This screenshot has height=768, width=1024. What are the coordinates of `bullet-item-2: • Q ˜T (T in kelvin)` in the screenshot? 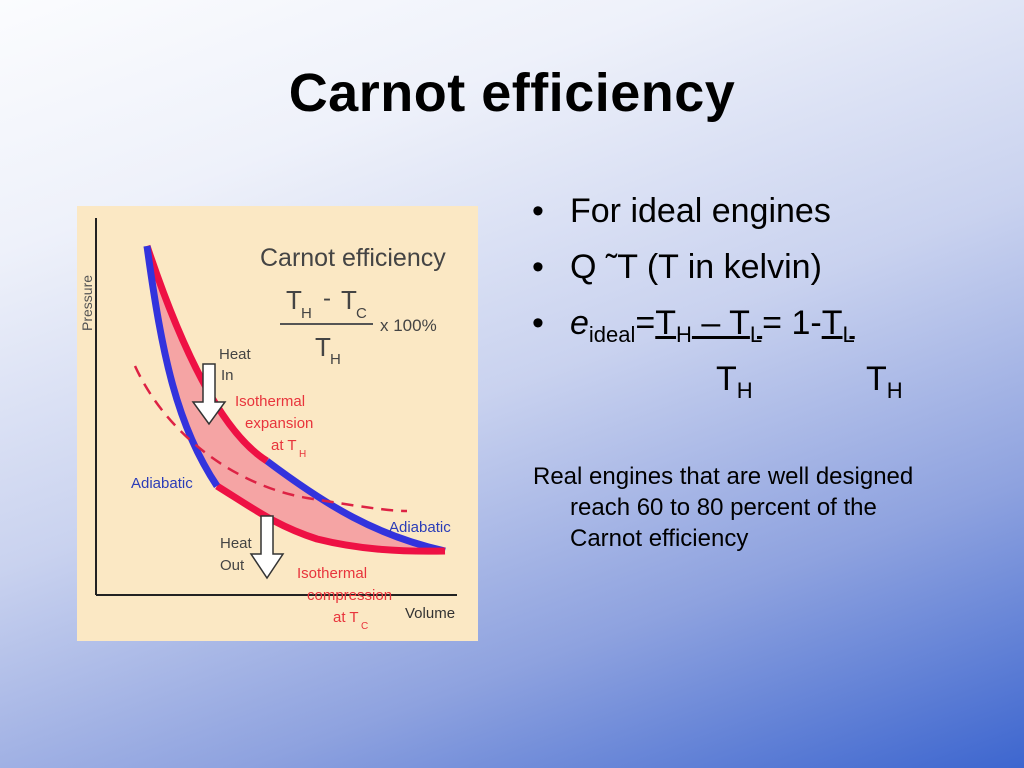 It's located at (770, 267).